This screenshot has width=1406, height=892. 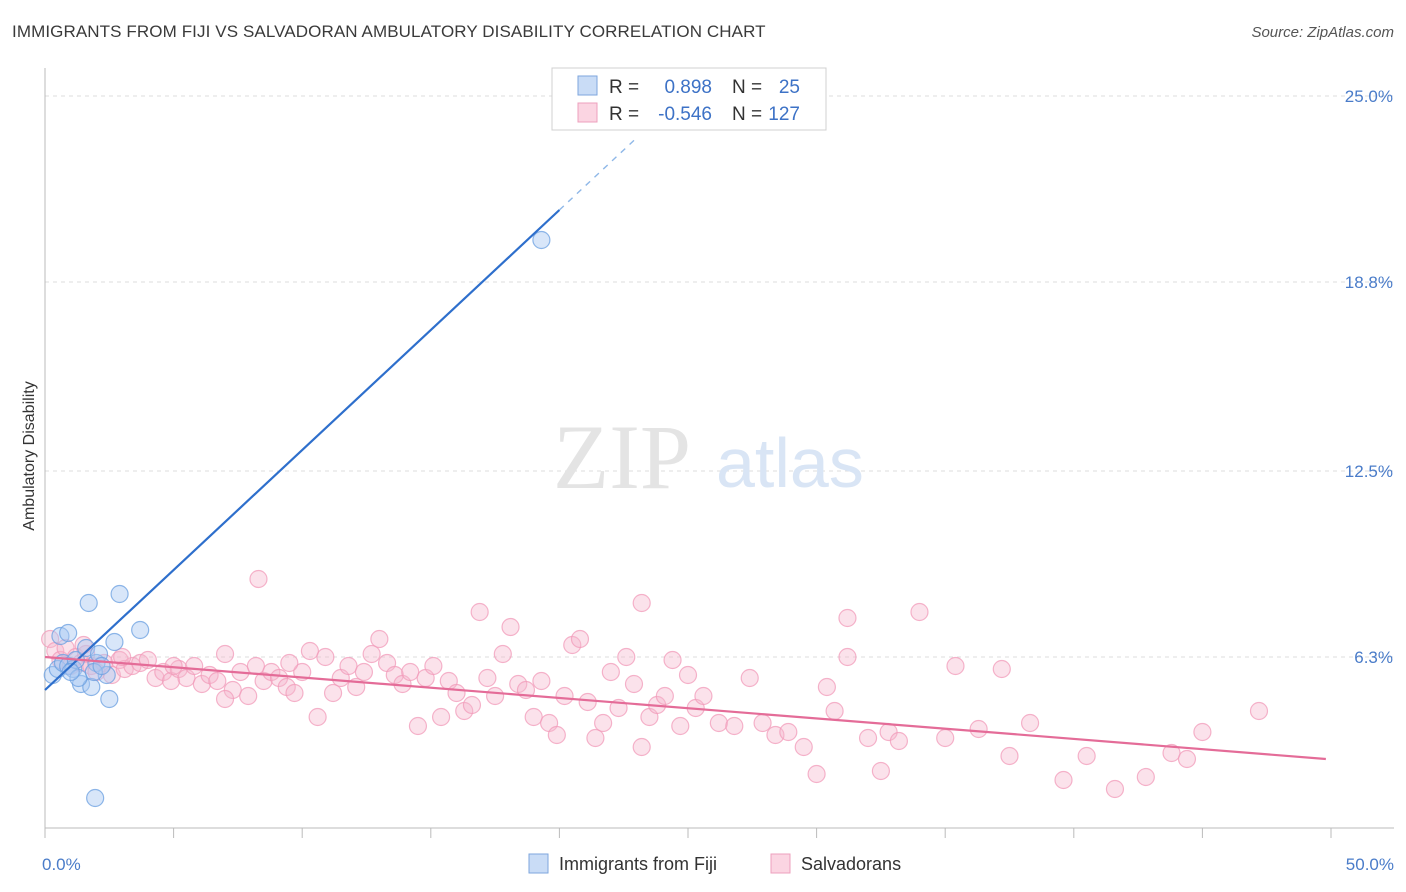 I want to click on watermark-atlas: atlas, so click(x=790, y=463).